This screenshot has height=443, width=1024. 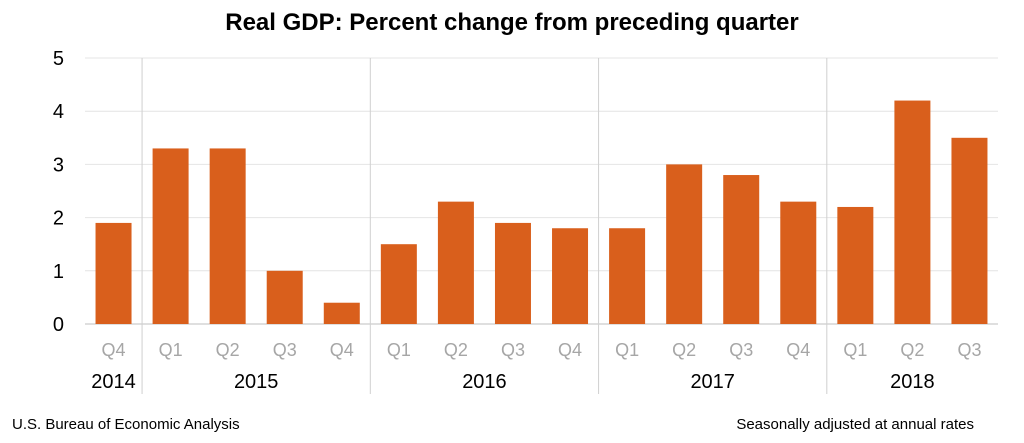 I want to click on year-label: 2018, so click(x=912, y=382).